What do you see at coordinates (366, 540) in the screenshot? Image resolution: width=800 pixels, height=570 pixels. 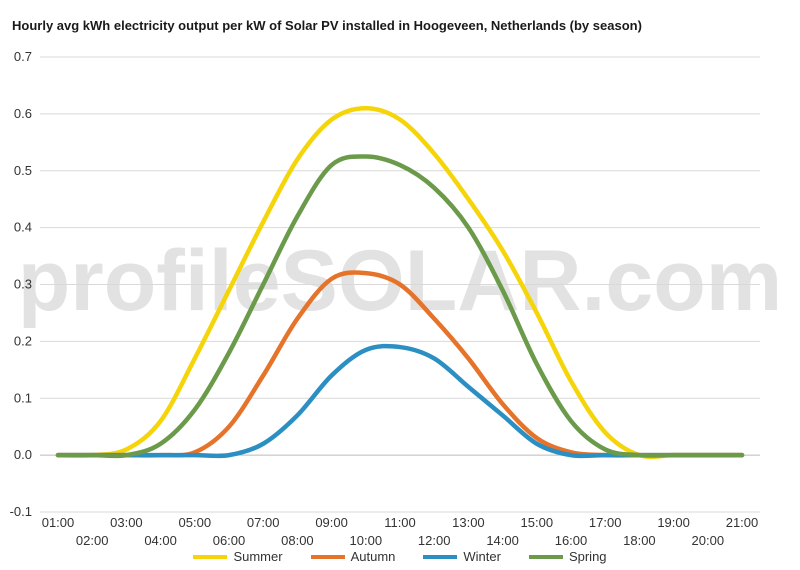 I see `x-tick-label: 10:00` at bounding box center [366, 540].